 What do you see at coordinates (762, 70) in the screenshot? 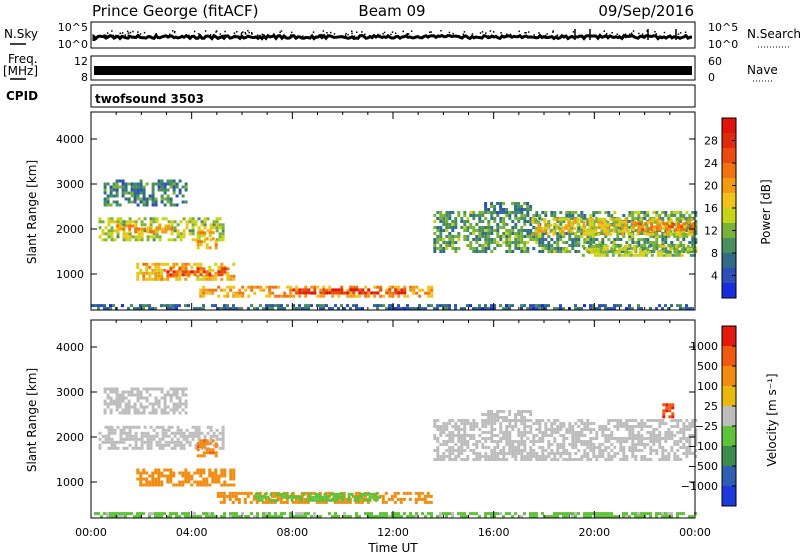
I see `nave-label: Nave` at bounding box center [762, 70].